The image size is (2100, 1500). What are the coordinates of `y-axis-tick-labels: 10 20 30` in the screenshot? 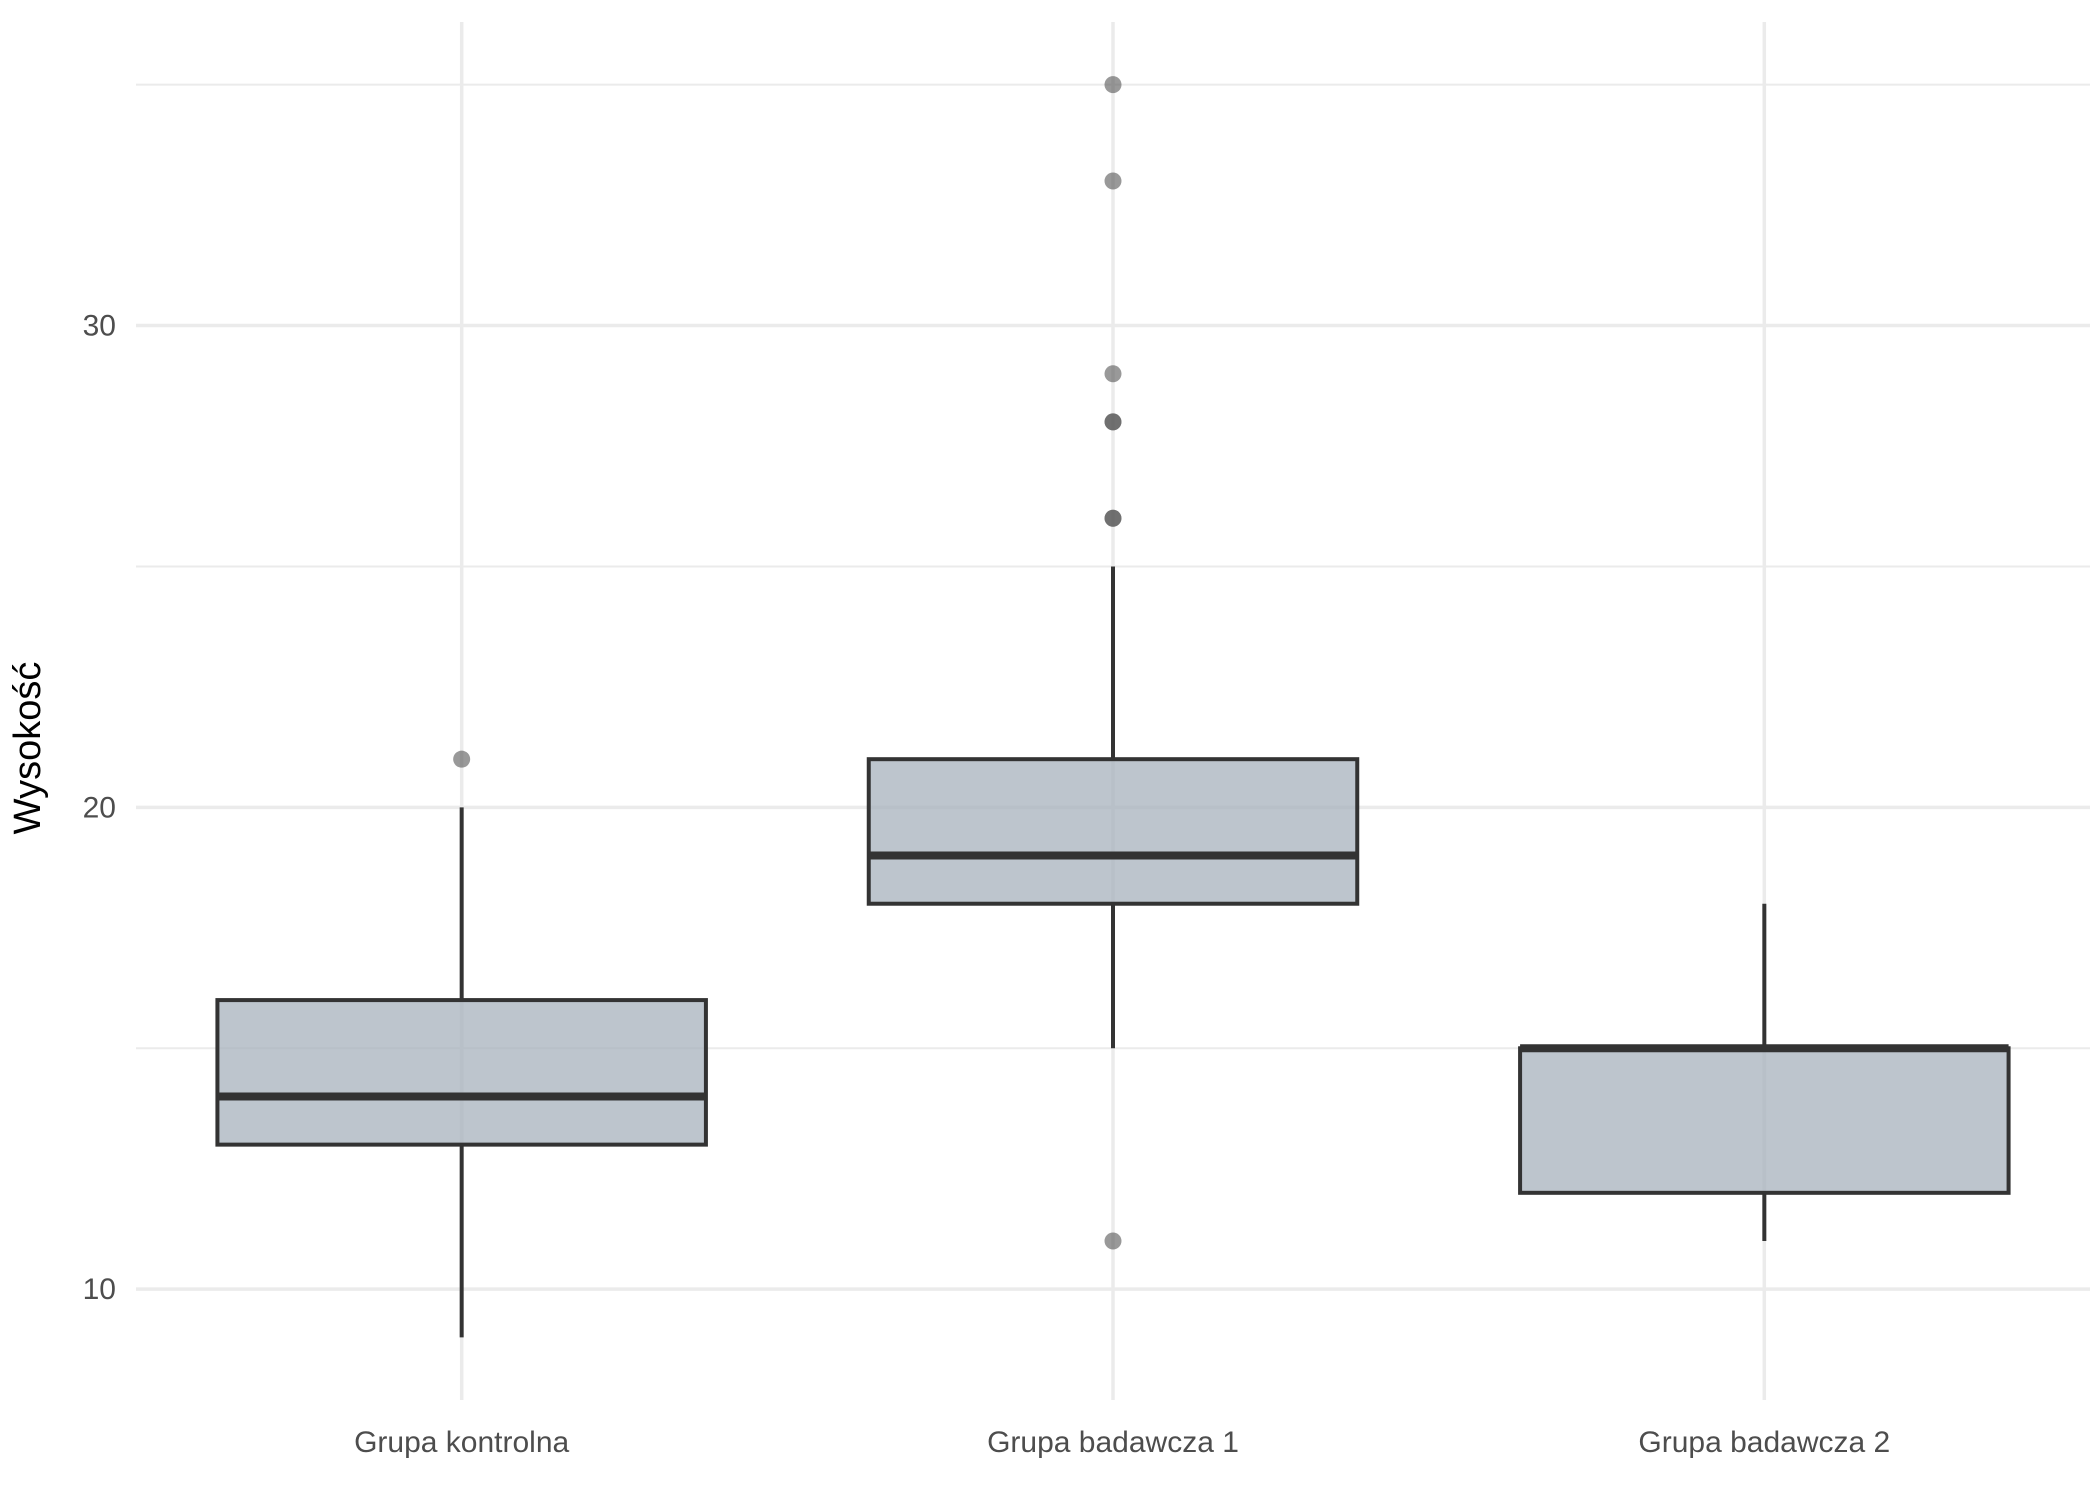 It's located at (99, 808).